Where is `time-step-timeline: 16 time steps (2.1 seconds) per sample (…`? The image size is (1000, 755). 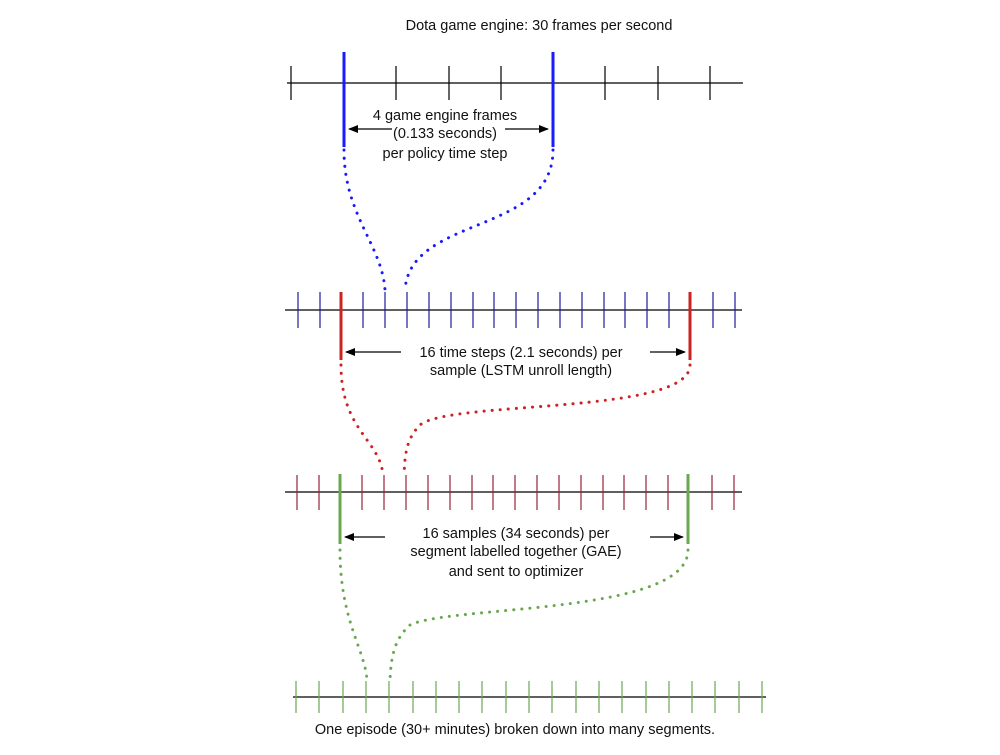
time-step-timeline: 16 time steps (2.1 seconds) per sample (… is located at coordinates (513, 335).